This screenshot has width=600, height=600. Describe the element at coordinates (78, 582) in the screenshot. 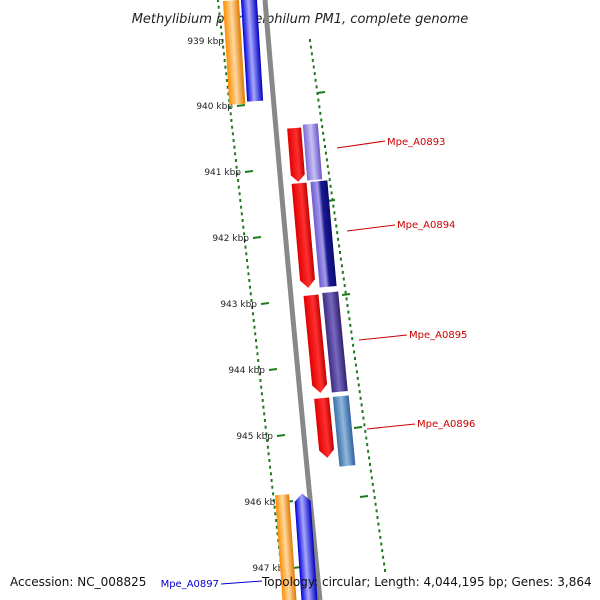

I see `accession-text: Accession: NC_008825` at that location.